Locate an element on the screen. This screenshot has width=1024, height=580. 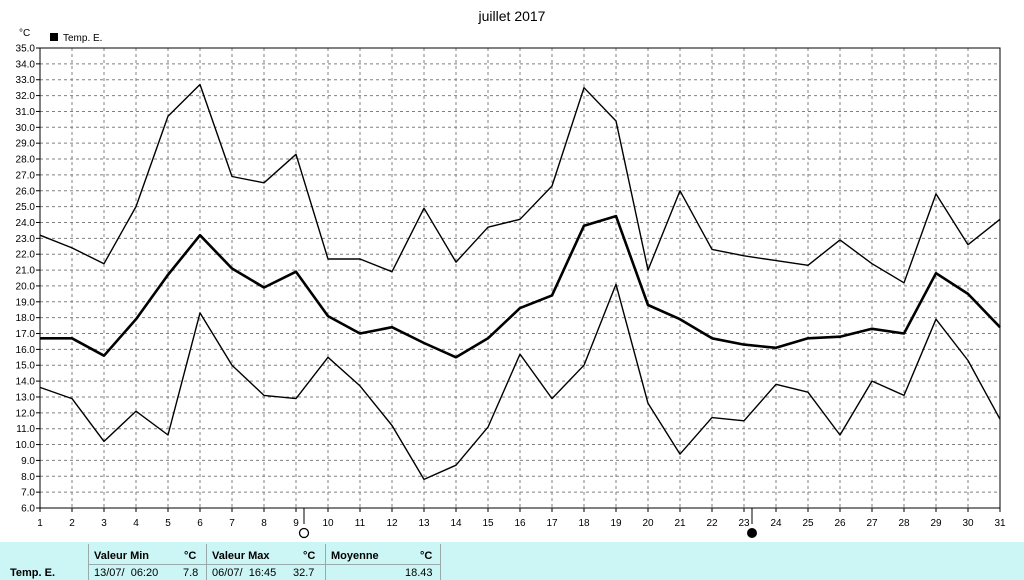
y-tick-label: 14.0 is located at coordinates (26, 382).